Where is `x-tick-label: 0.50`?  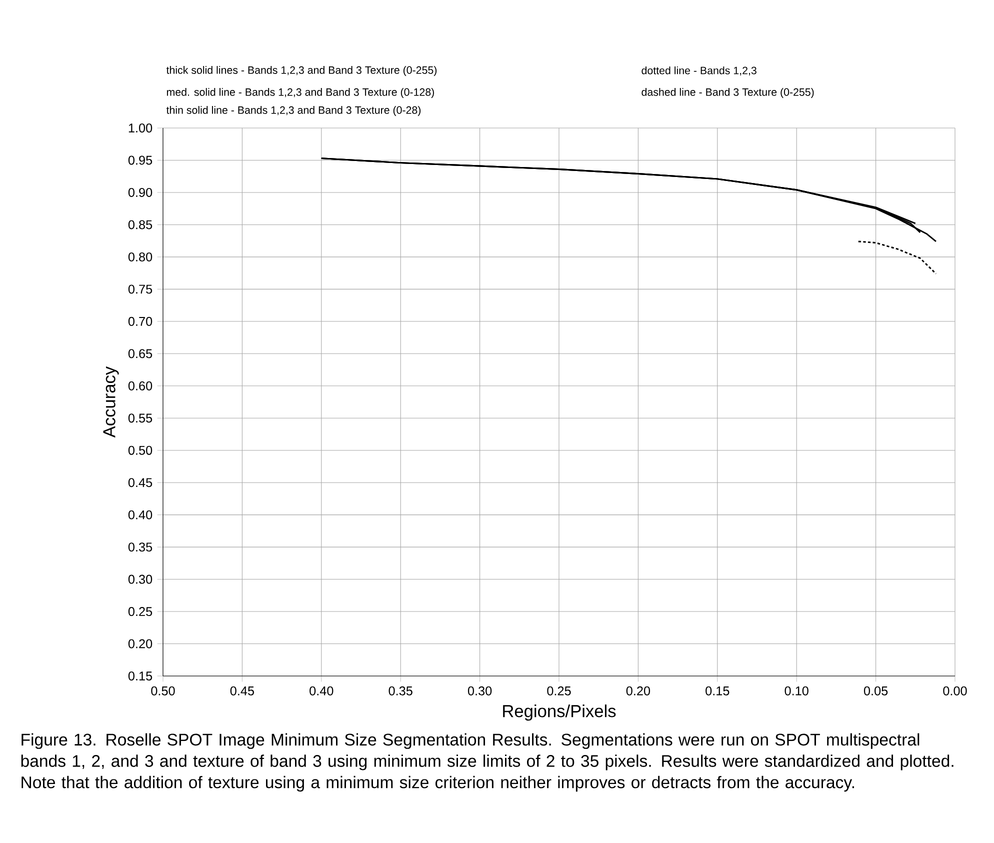 x-tick-label: 0.50 is located at coordinates (163, 691).